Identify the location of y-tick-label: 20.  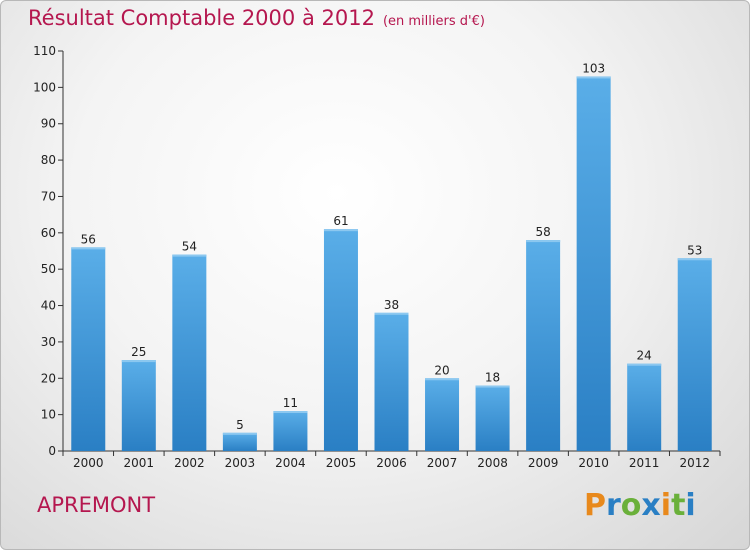
(48, 378).